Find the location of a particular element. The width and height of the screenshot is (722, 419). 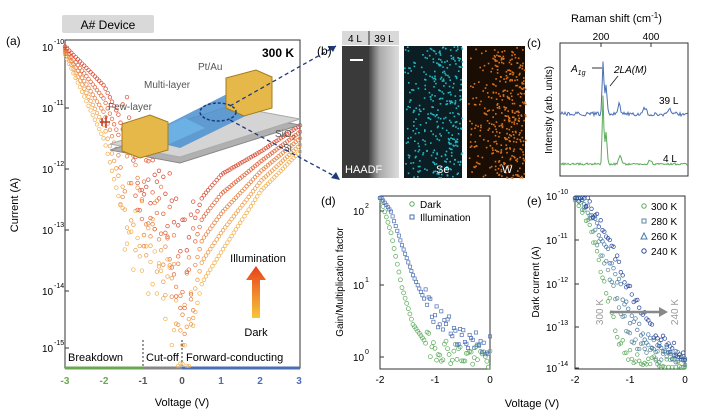

illumination-label: Illumination is located at coordinates (258, 259).